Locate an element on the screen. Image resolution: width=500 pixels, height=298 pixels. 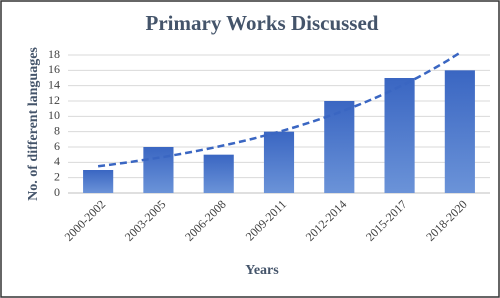
x-axis-title: Years is located at coordinates (262, 270).